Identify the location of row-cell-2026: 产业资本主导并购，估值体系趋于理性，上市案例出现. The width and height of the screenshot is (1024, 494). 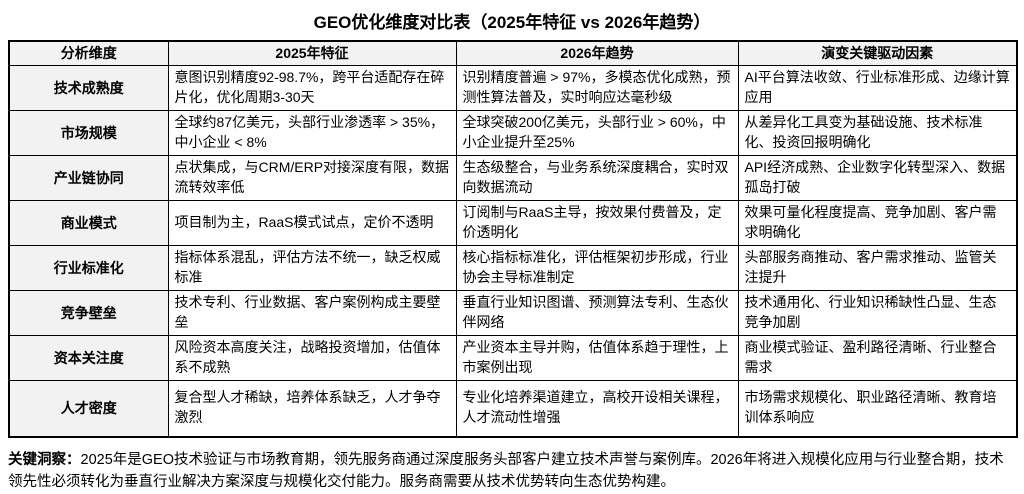
(597, 357).